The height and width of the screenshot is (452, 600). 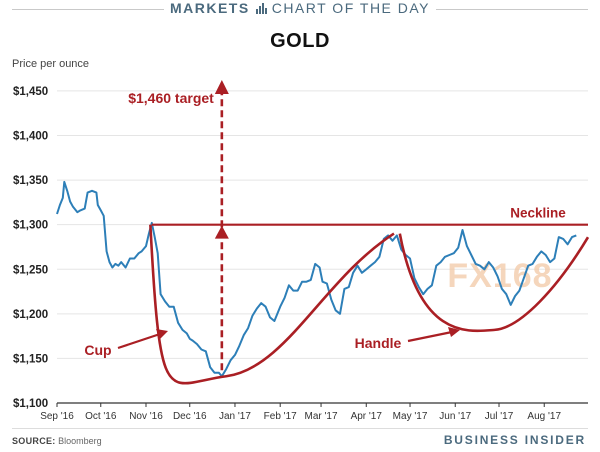 I want to click on x-tick-label: Apr '17, so click(x=367, y=416).